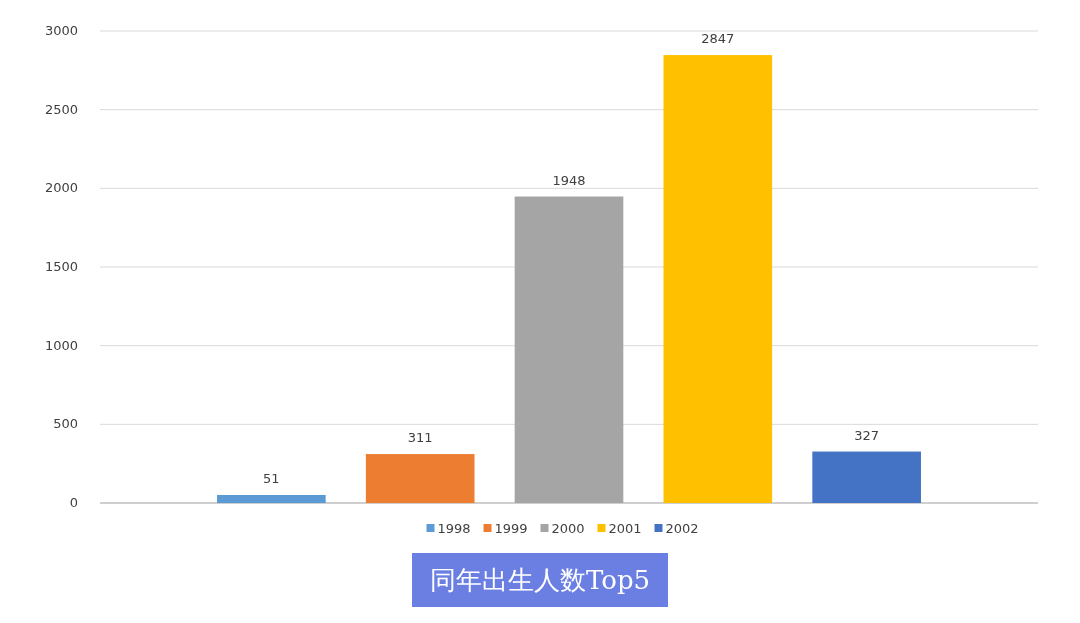 This screenshot has width=1080, height=623. Describe the element at coordinates (625, 528) in the screenshot. I see `legend-label: 2001` at that location.